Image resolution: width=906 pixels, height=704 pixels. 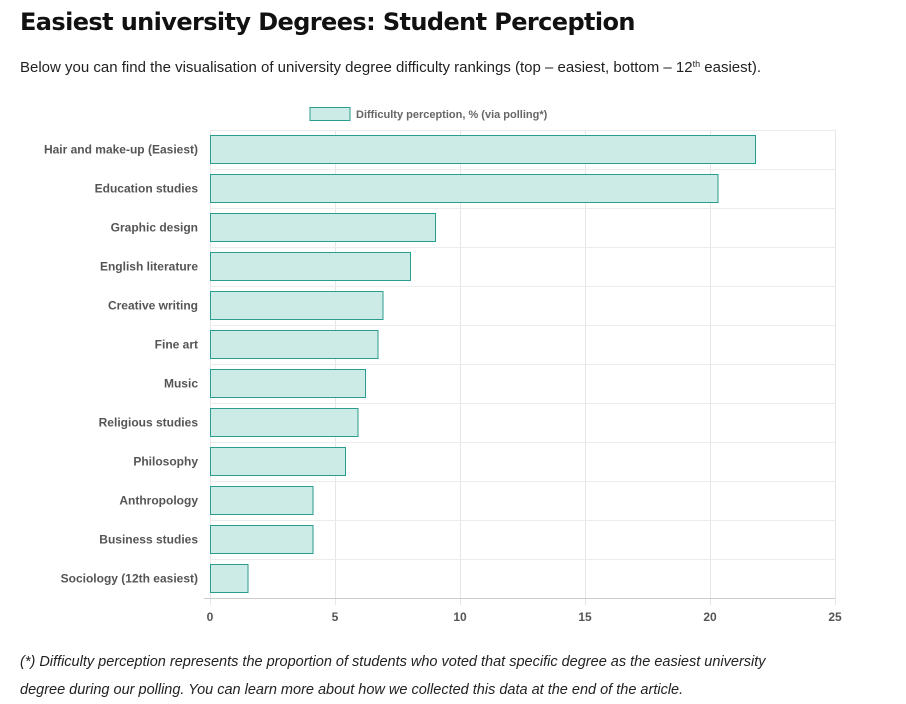 I want to click on category-label: Anthropology, so click(x=158, y=501).